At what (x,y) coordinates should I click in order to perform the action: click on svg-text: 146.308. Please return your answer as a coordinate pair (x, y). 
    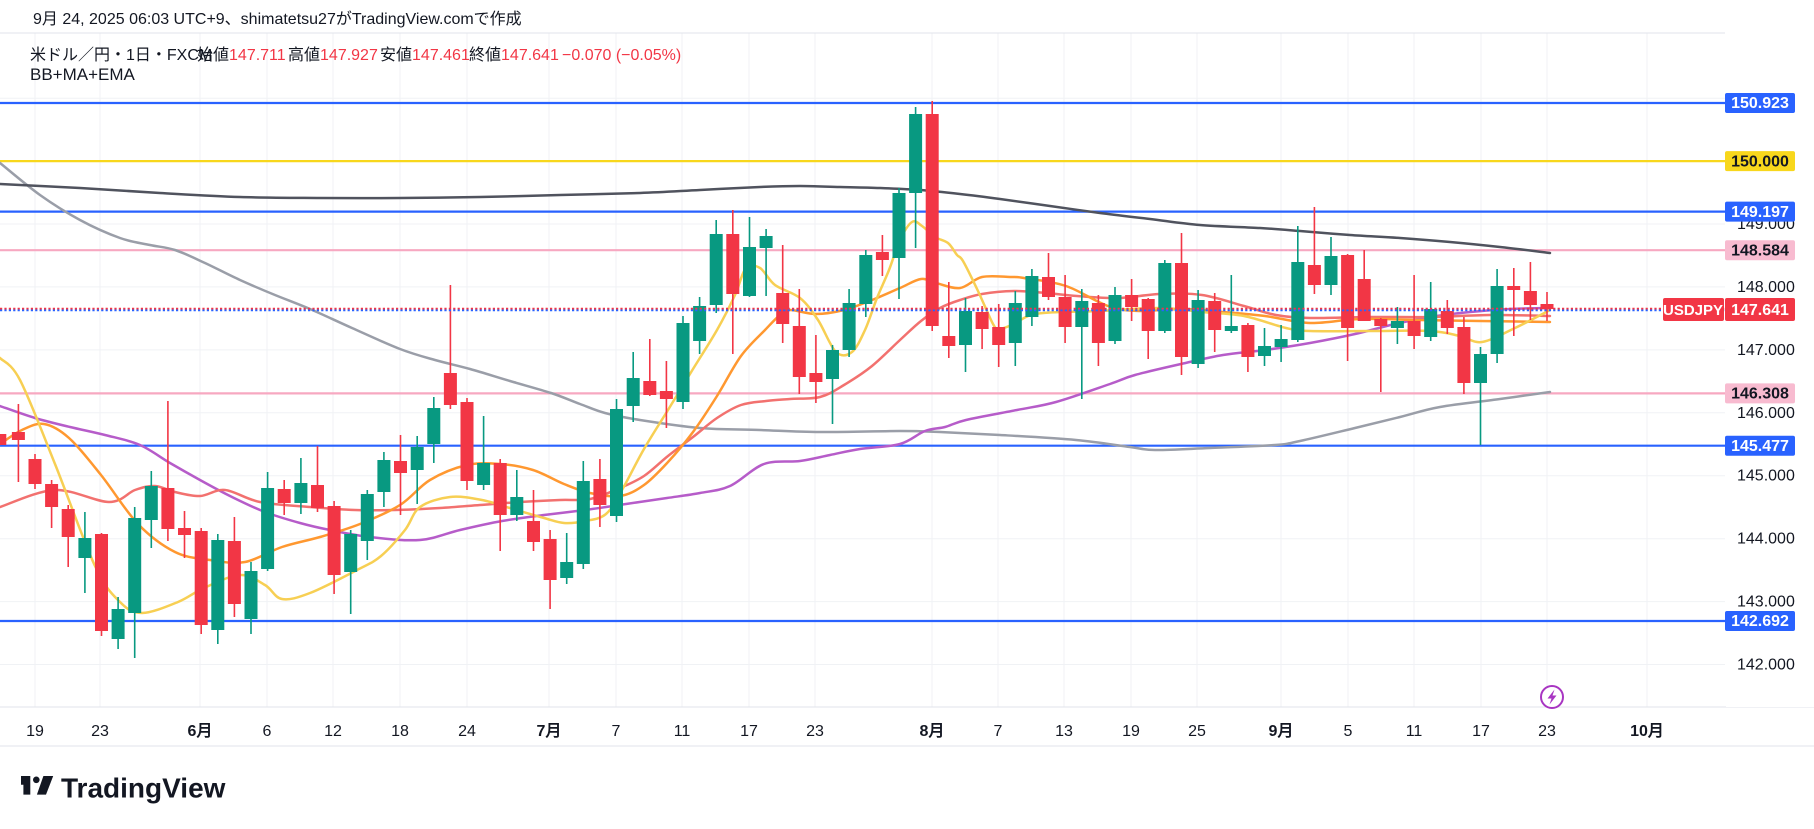
    Looking at the image, I should click on (1760, 394).